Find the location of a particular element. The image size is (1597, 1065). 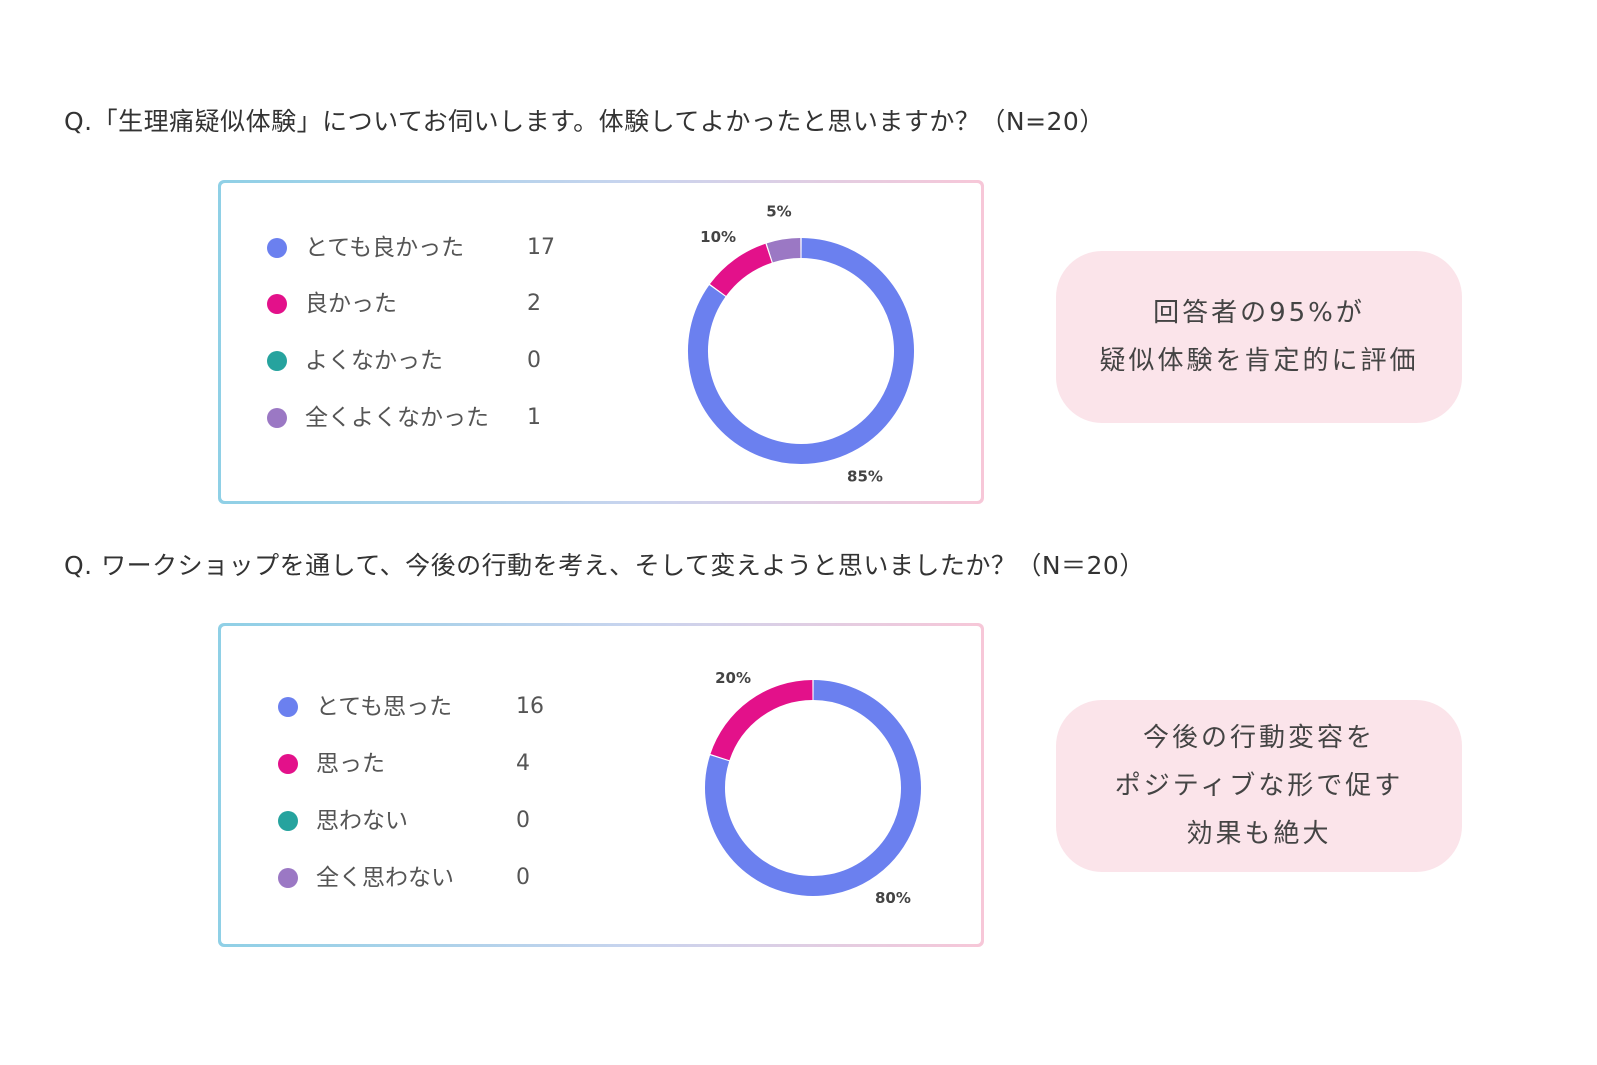

chart-1-legend-label: とても良かった is located at coordinates (385, 248).